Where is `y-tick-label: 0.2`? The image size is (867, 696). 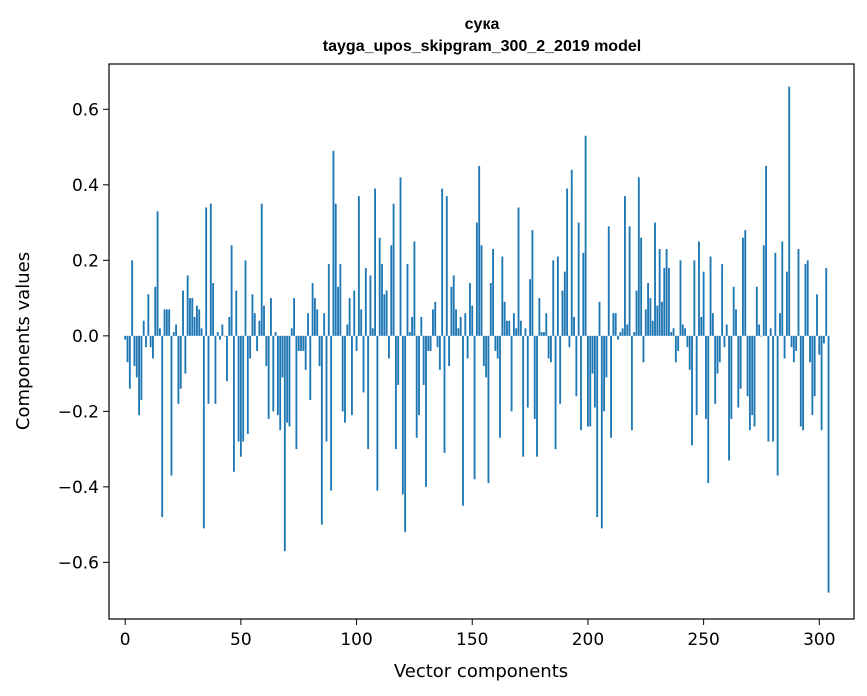 y-tick-label: 0.2 is located at coordinates (85, 261).